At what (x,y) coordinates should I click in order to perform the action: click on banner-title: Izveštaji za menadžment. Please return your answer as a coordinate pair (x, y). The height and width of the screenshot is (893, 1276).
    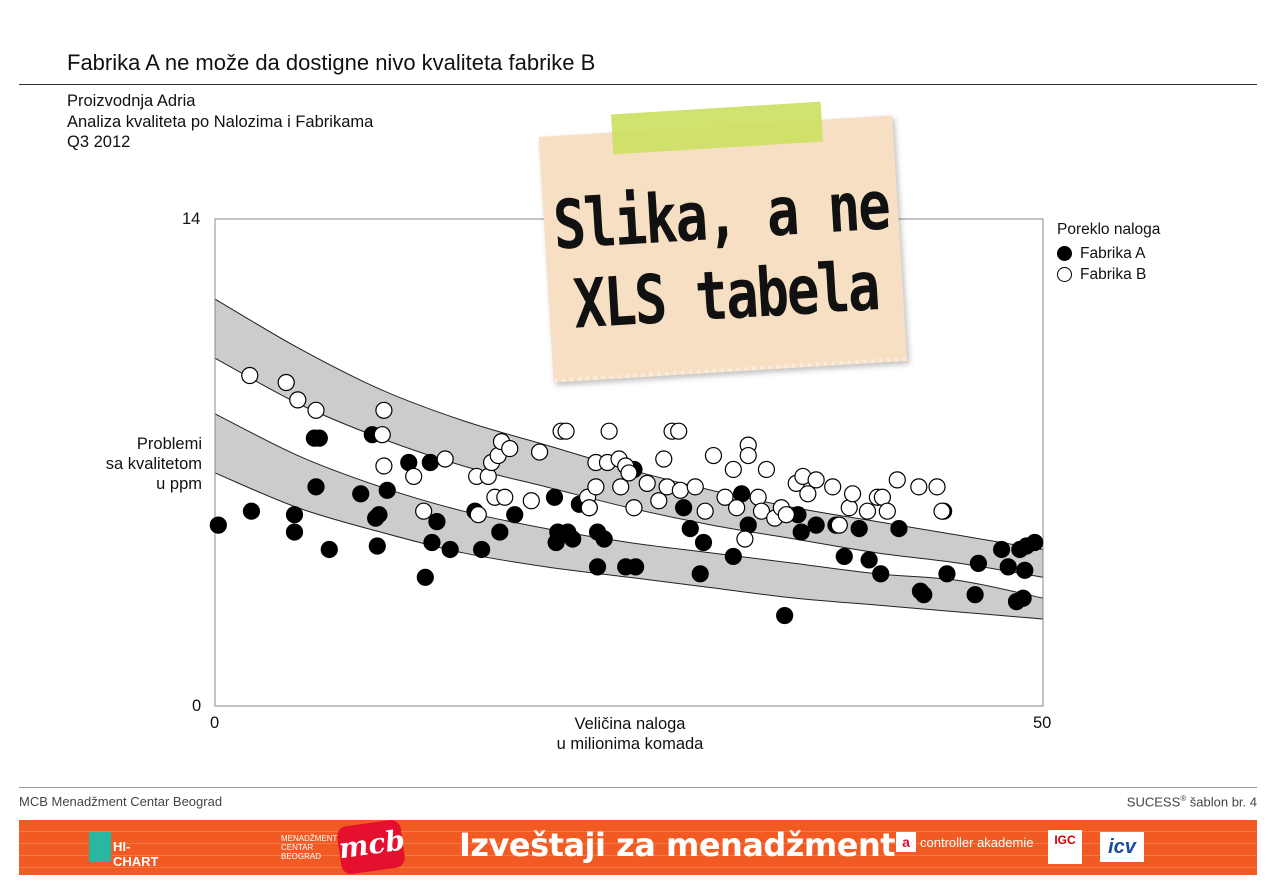
    Looking at the image, I should click on (677, 845).